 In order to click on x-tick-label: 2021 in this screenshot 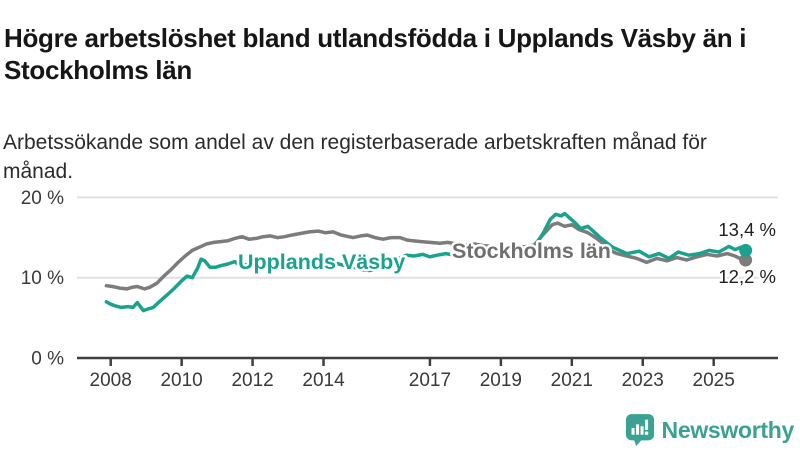, I will do `click(572, 380)`.